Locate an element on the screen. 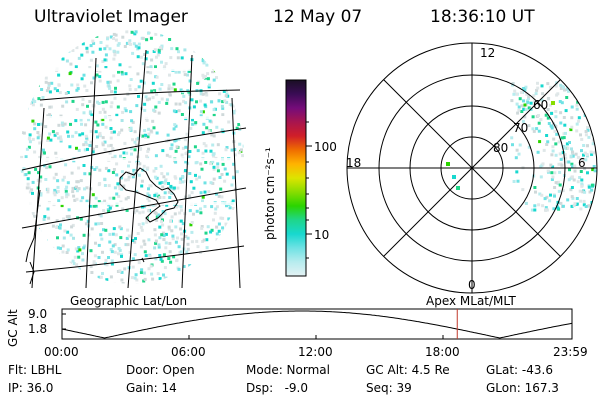  altitude-curve is located at coordinates (317, 324).